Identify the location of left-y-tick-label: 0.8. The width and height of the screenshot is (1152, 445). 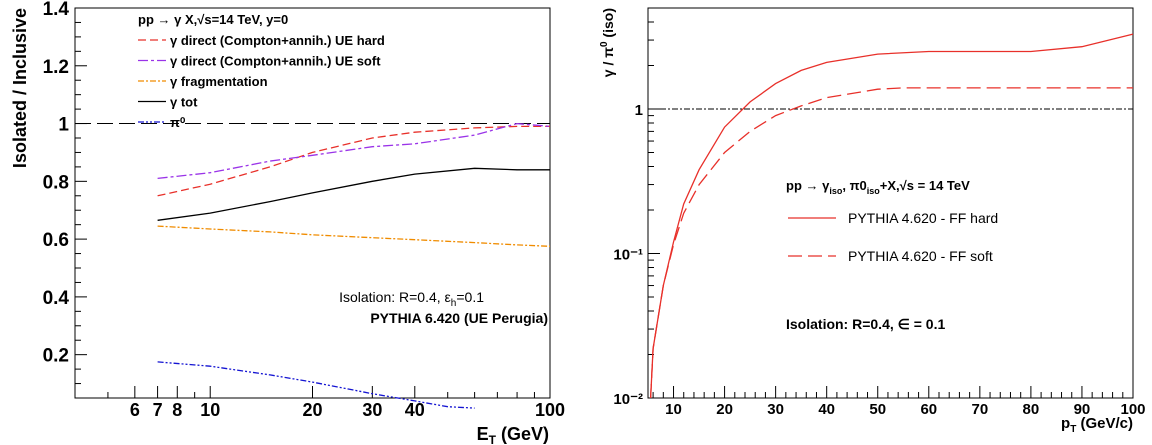
(56, 182).